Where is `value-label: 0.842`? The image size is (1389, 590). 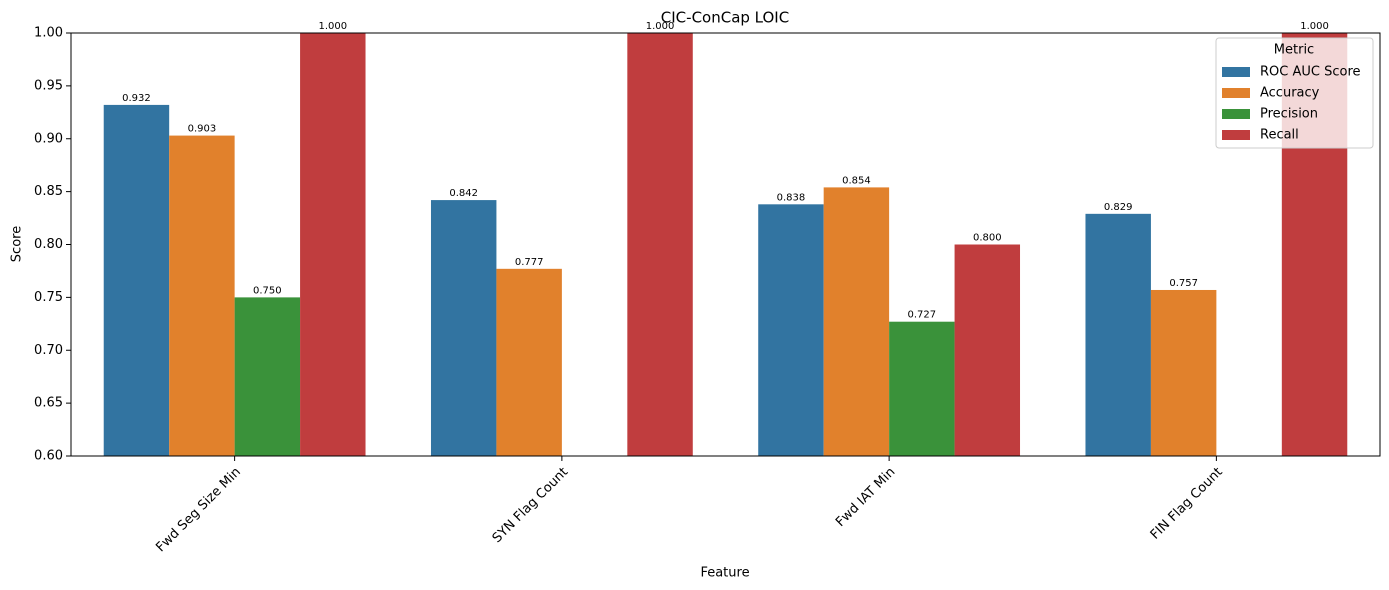
value-label: 0.842 is located at coordinates (463, 193).